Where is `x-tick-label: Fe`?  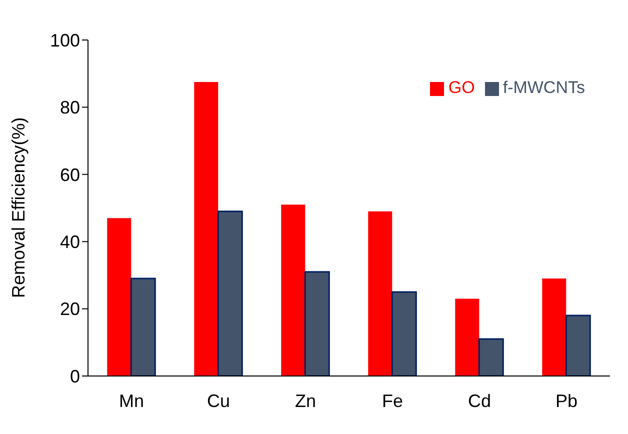 x-tick-label: Fe is located at coordinates (393, 400).